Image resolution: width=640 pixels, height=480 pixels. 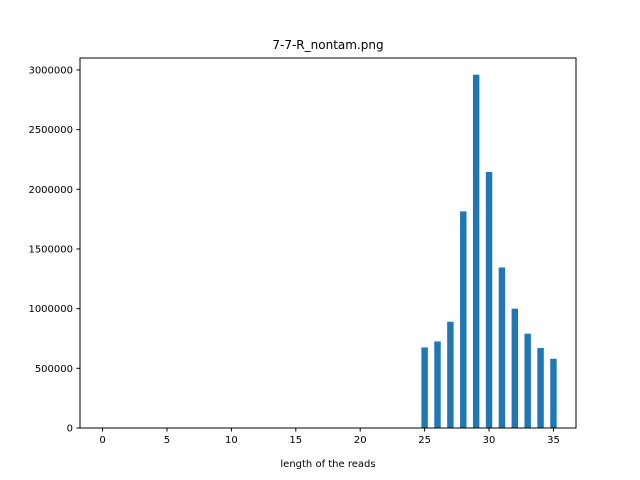 What do you see at coordinates (54, 369) in the screenshot?
I see `y-tick-label: 500000` at bounding box center [54, 369].